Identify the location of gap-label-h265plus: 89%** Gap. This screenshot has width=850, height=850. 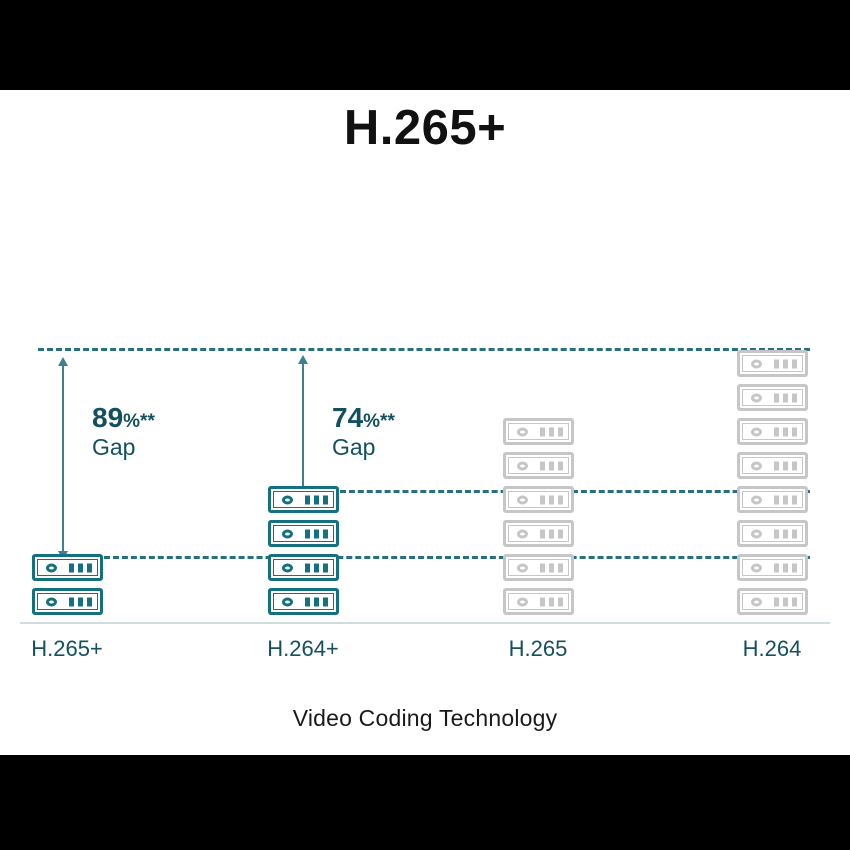
(123, 431).